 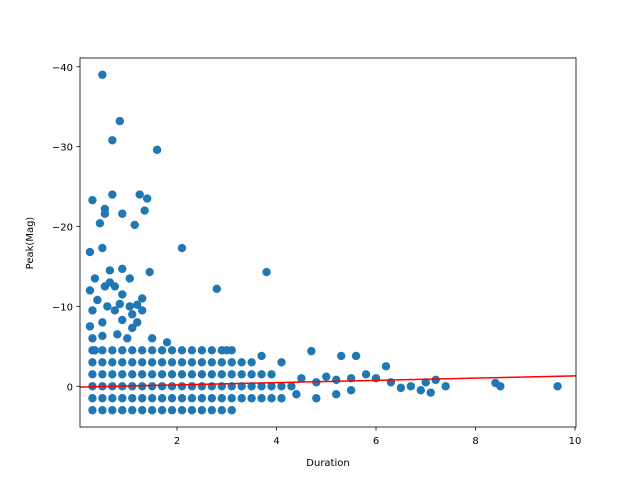 I want to click on x-tick-label: 6, so click(x=376, y=441).